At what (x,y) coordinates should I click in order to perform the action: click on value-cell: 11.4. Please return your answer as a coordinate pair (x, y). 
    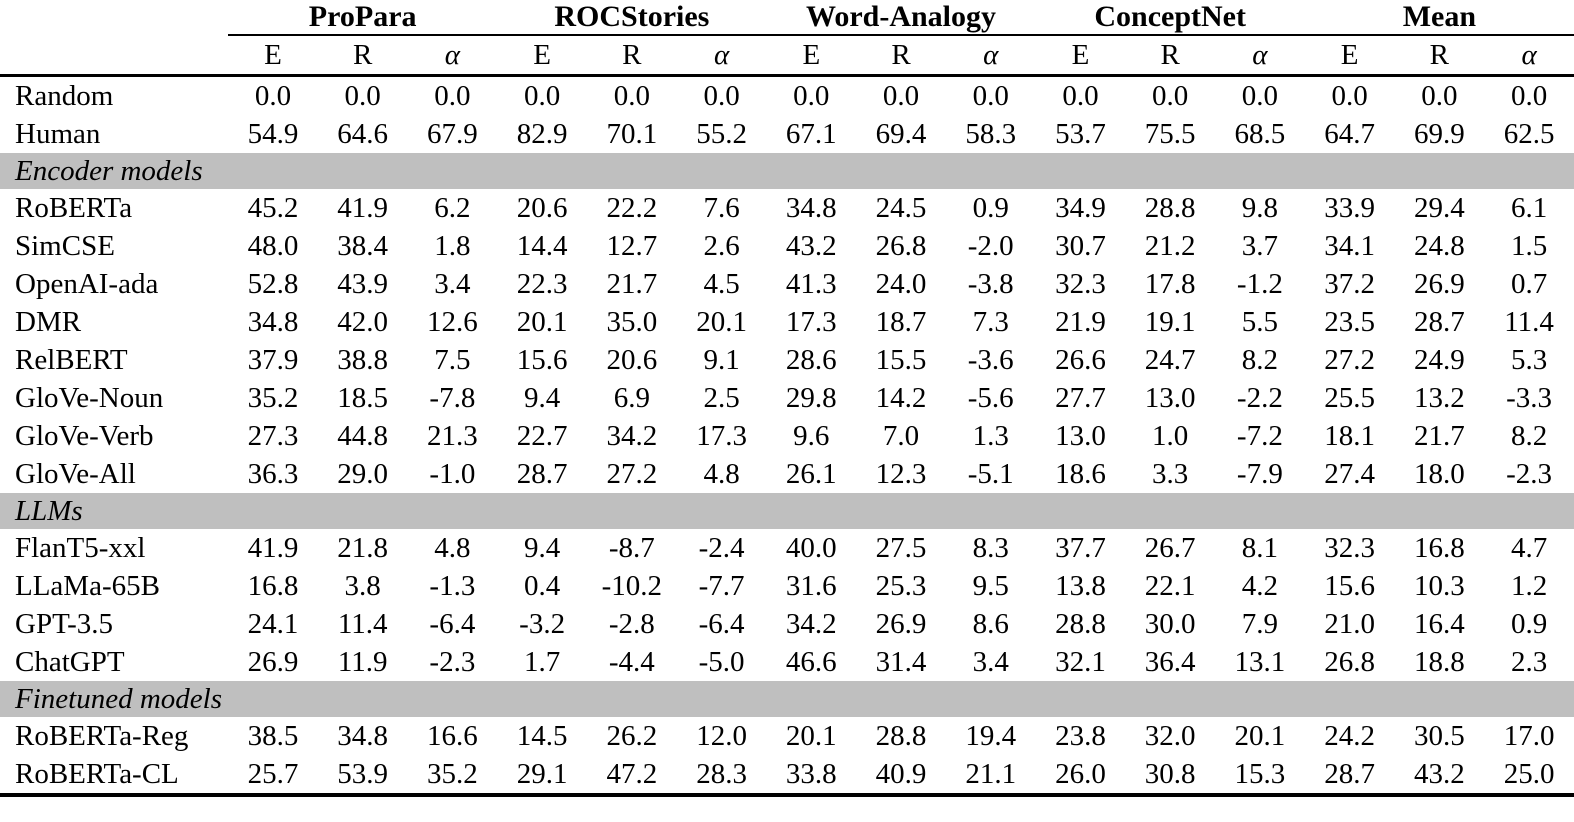
    Looking at the image, I should click on (1529, 321).